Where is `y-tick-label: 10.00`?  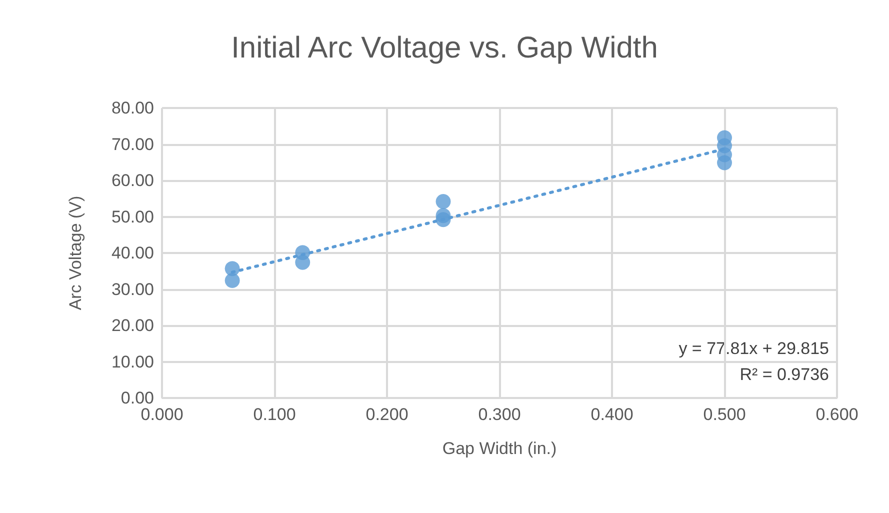 y-tick-label: 10.00 is located at coordinates (132, 362).